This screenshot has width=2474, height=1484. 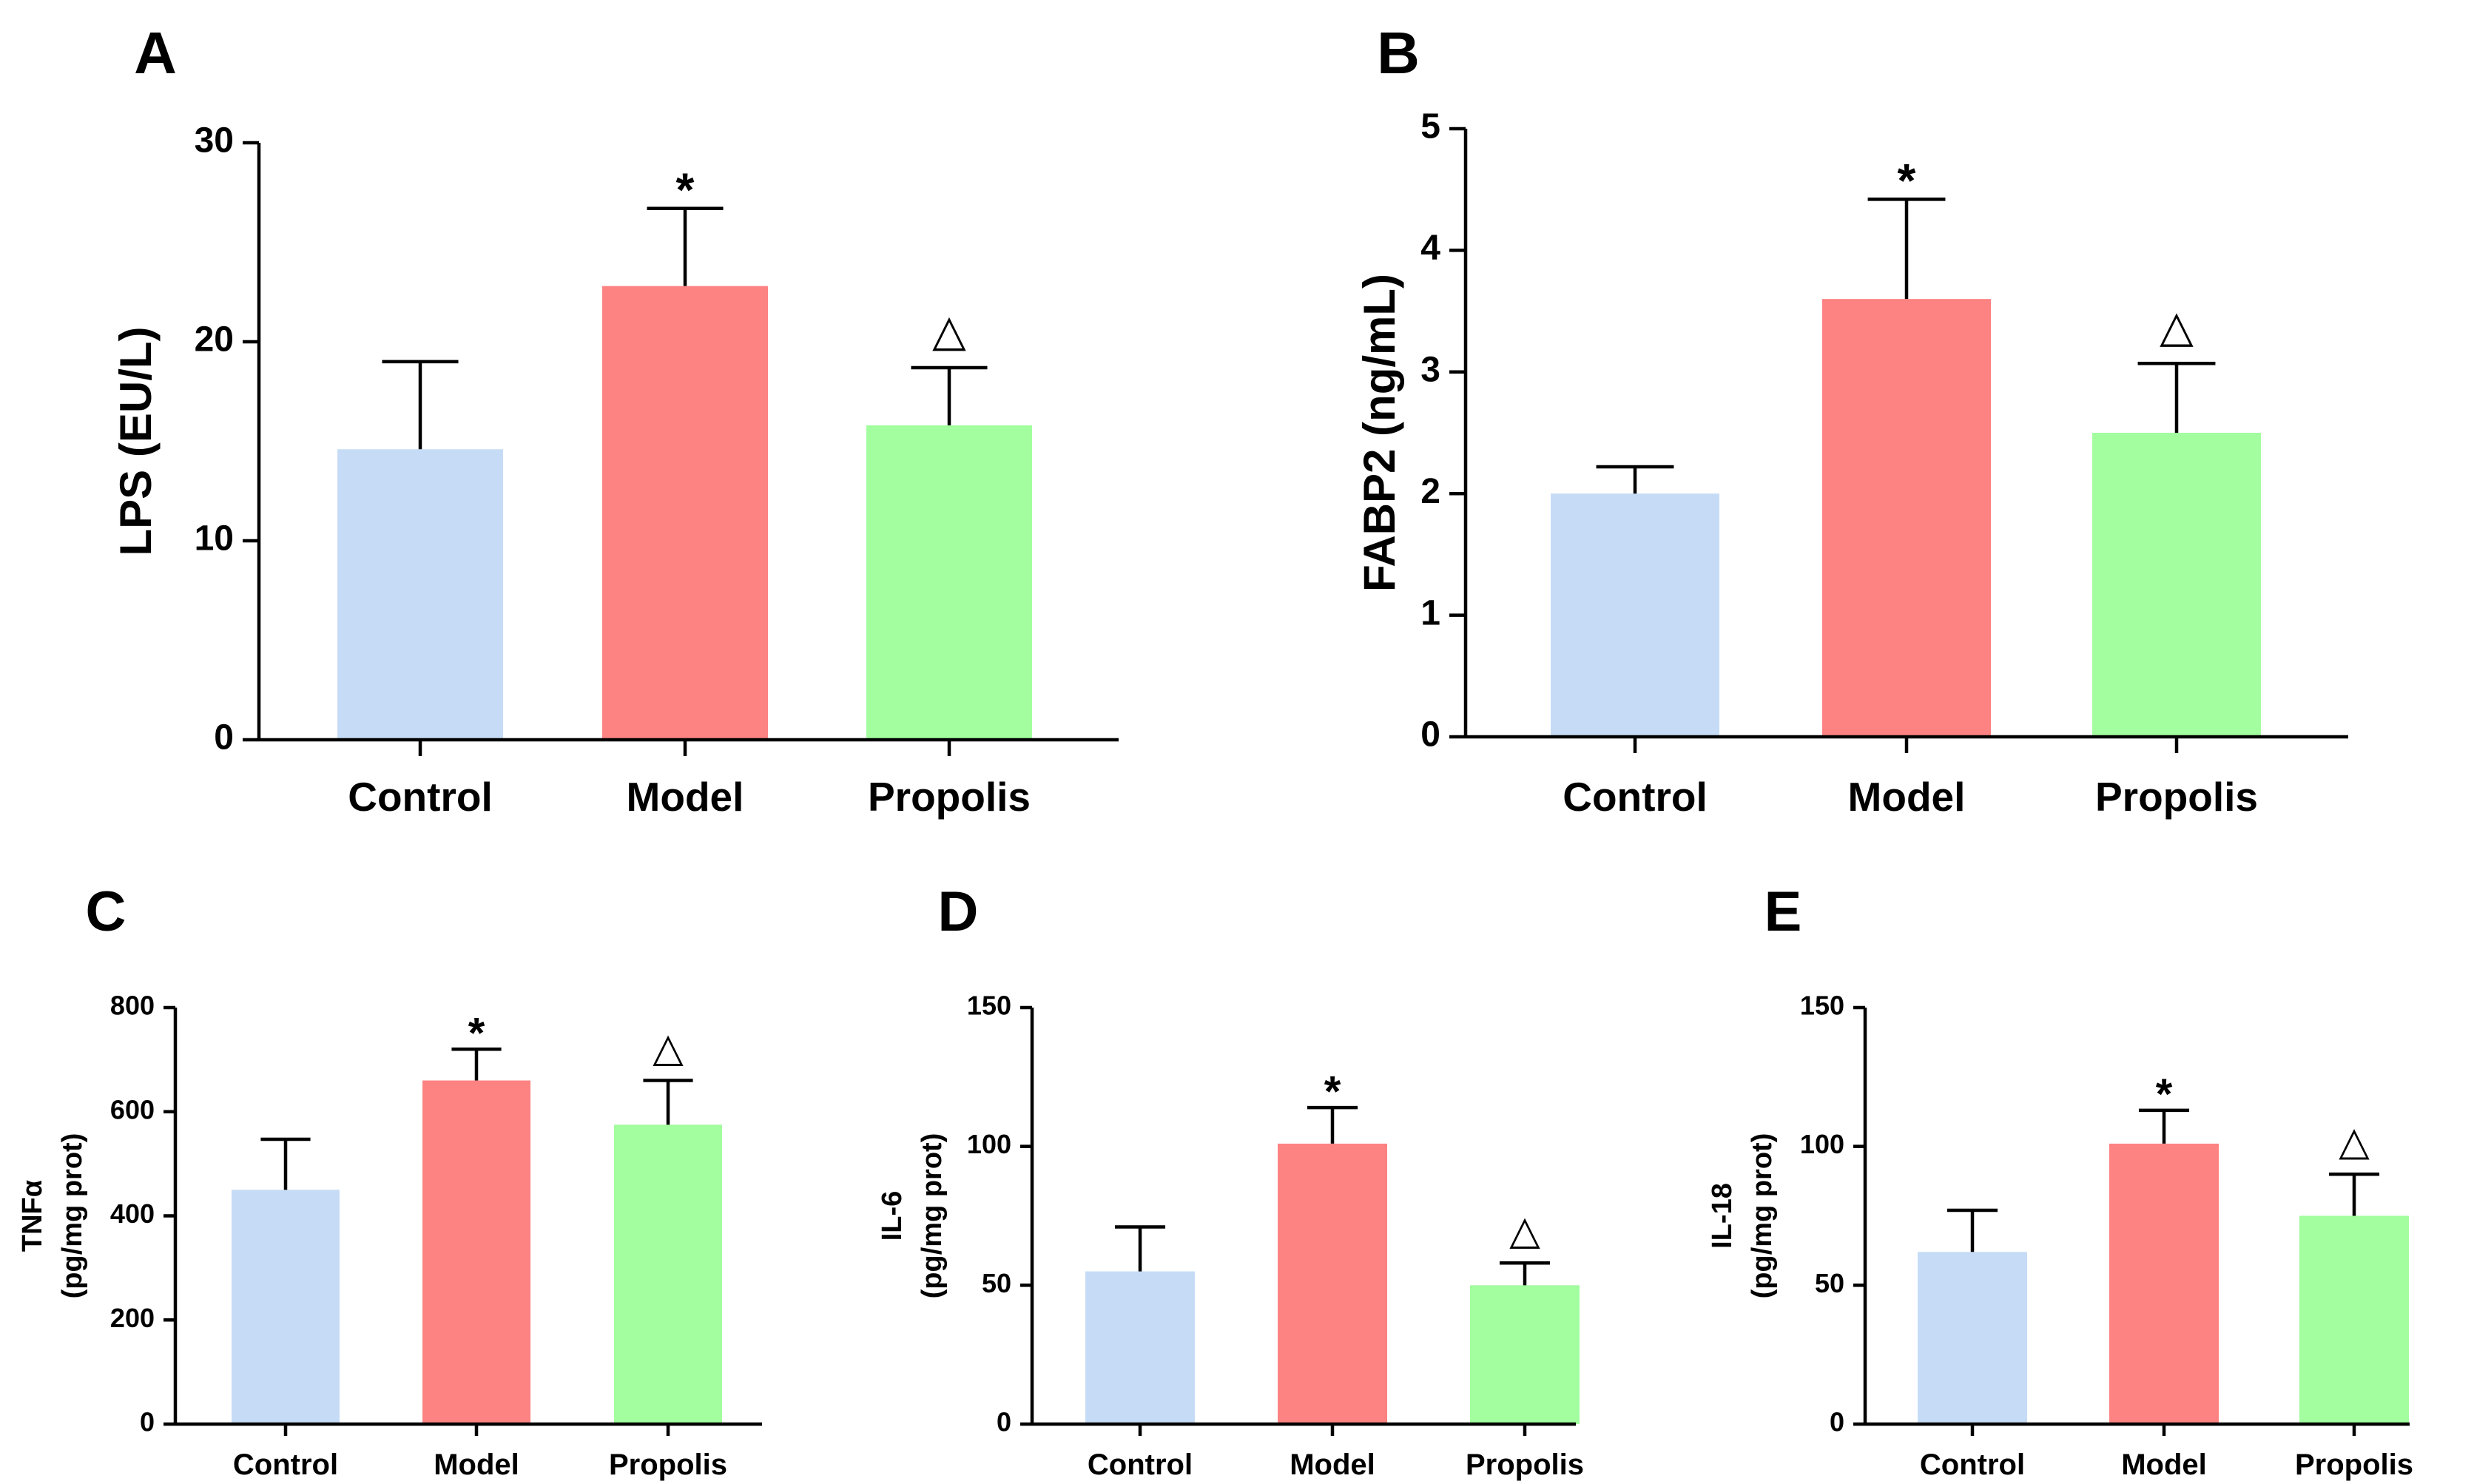 What do you see at coordinates (214, 141) in the screenshot?
I see `y-tick-label-30: 30` at bounding box center [214, 141].